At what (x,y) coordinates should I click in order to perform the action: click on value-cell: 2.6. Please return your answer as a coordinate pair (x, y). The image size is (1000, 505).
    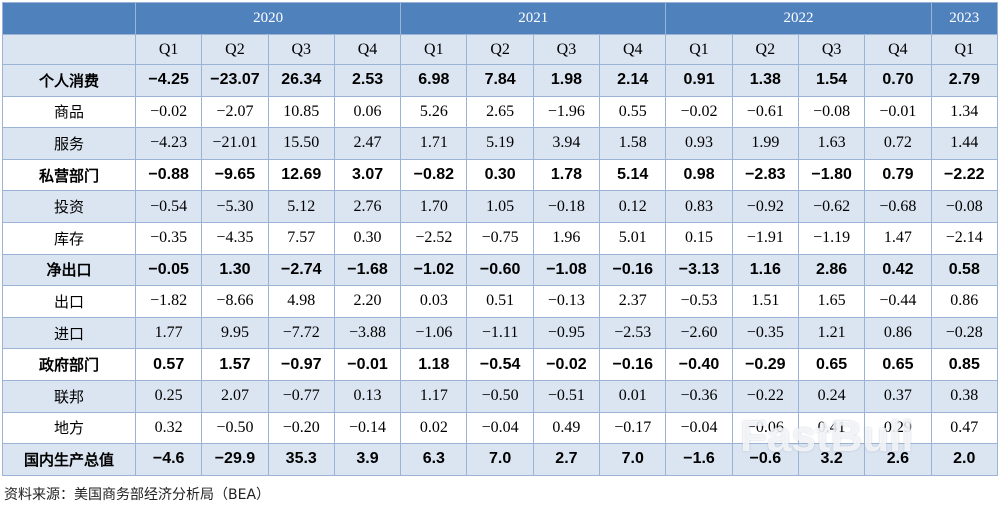
    Looking at the image, I should click on (898, 459).